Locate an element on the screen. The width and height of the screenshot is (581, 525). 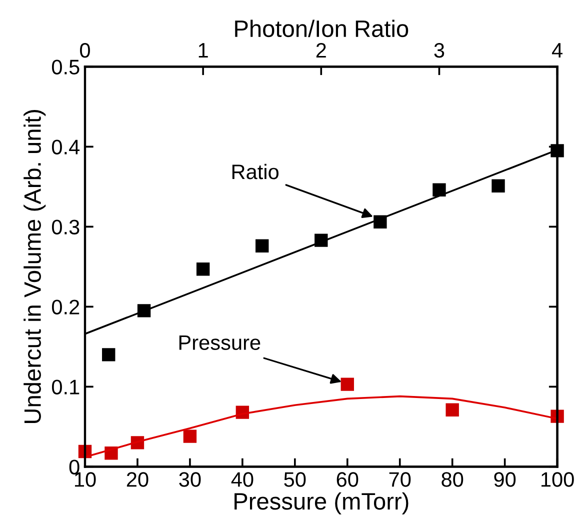
y-axis-title: Undercut in Volume (Arb. unit) is located at coordinates (35, 267).